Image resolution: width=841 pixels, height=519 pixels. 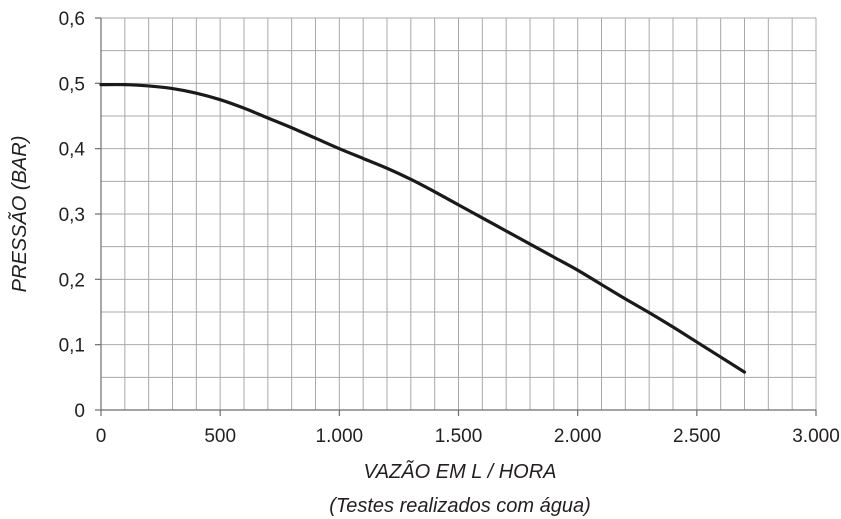 I want to click on x-axis-note: (Testes realizados com água), so click(x=460, y=506).